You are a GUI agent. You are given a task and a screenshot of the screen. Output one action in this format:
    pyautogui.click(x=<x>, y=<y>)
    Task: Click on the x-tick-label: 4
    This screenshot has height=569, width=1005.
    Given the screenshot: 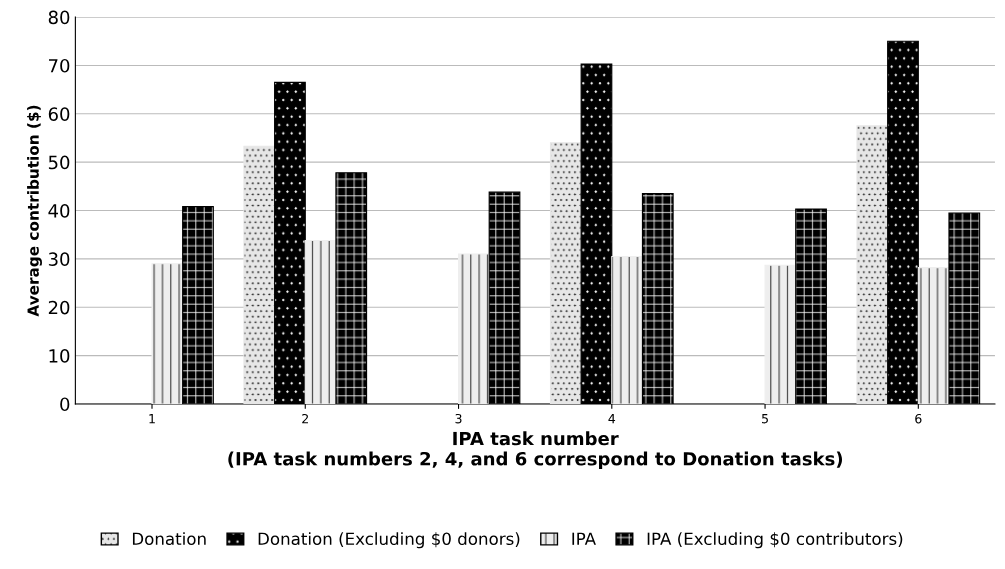 What is the action you would take?
    pyautogui.click(x=612, y=419)
    